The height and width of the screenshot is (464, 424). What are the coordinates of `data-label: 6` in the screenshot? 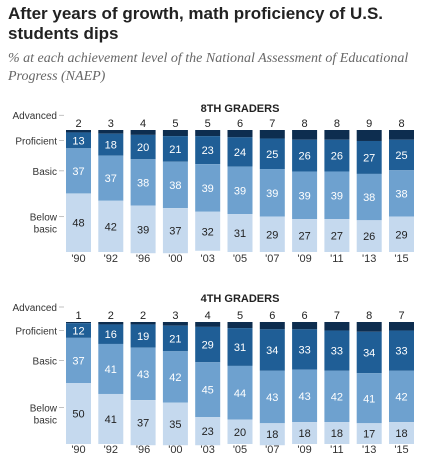 It's located at (272, 316).